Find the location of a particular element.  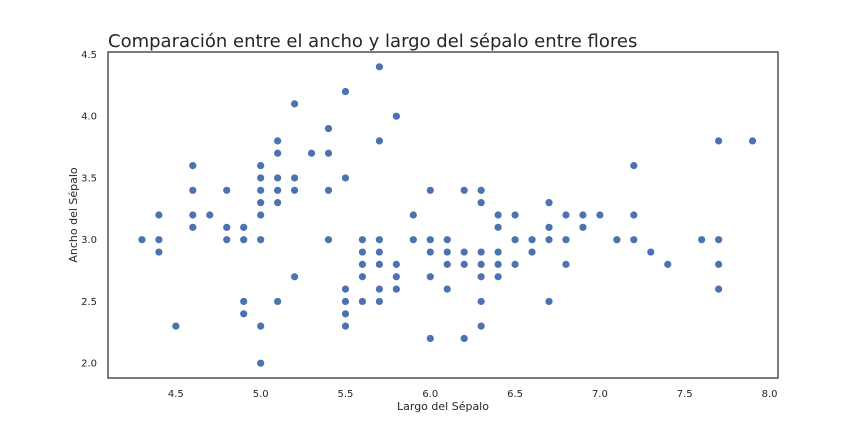

x-tick-label: 6.0 is located at coordinates (430, 394).